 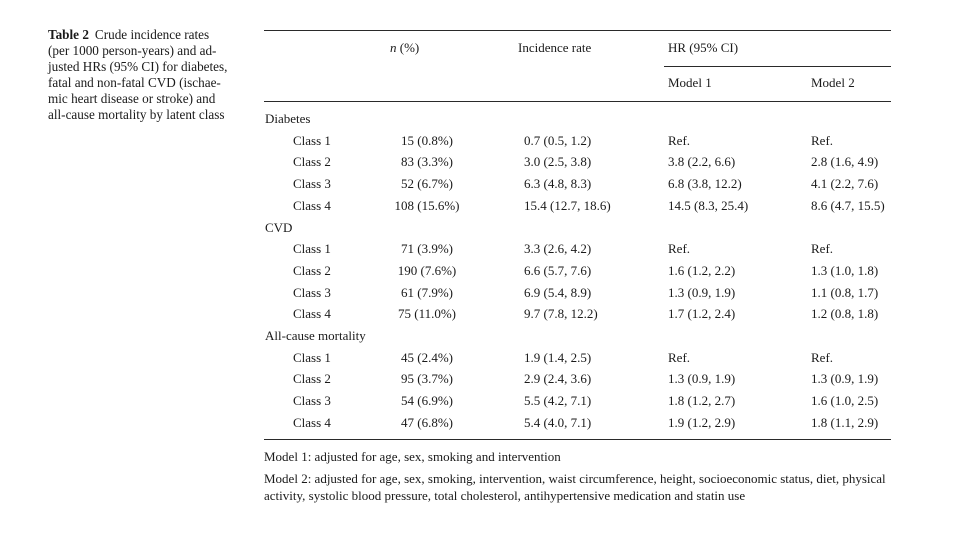 I want to click on incidence-value: 3.0 (2.5, 3.8), so click(x=558, y=162).